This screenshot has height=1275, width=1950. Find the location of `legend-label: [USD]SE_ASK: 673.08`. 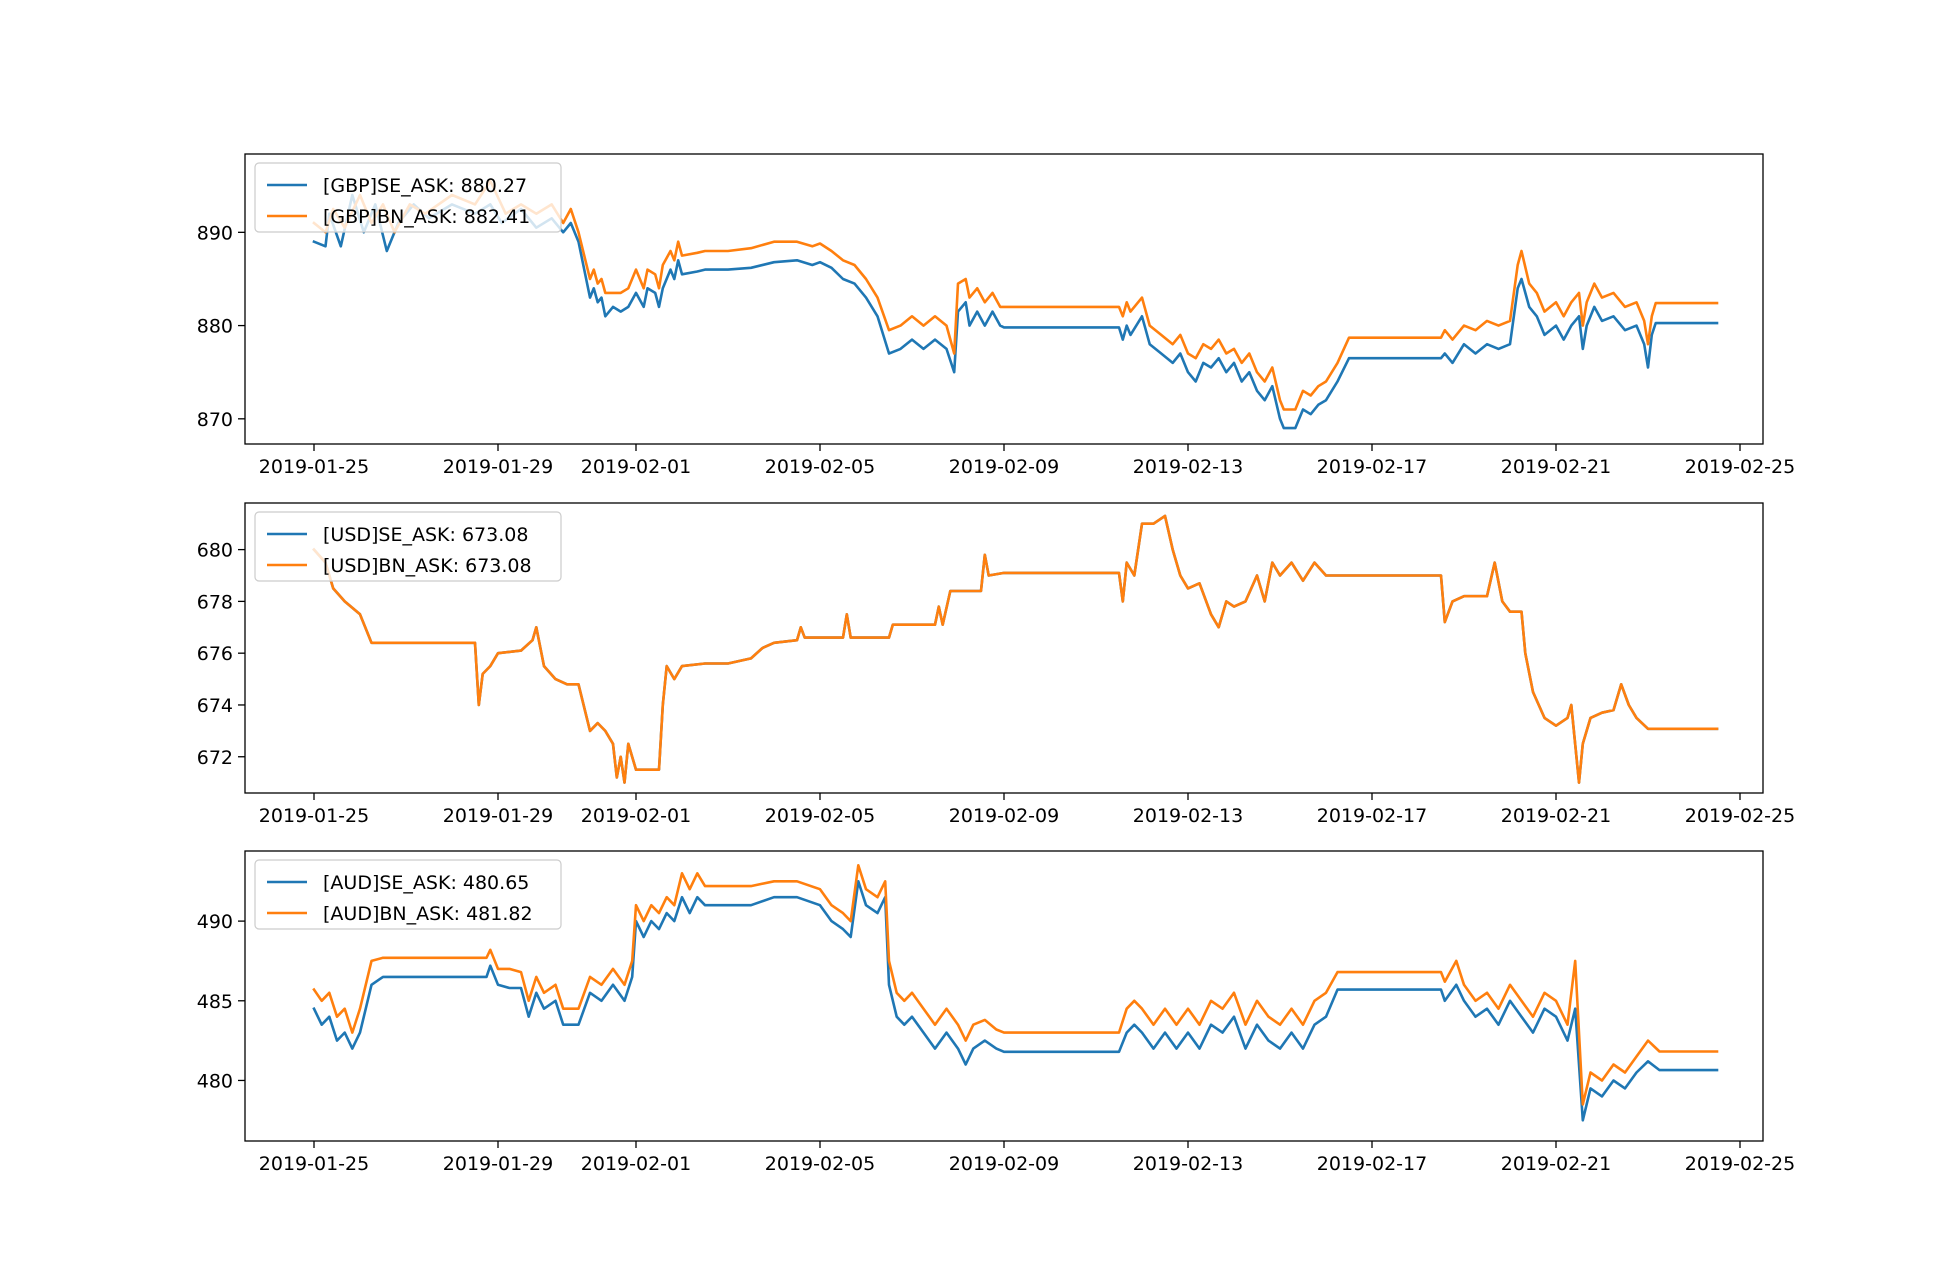

legend-label: [USD]SE_ASK: 673.08 is located at coordinates (425, 535).